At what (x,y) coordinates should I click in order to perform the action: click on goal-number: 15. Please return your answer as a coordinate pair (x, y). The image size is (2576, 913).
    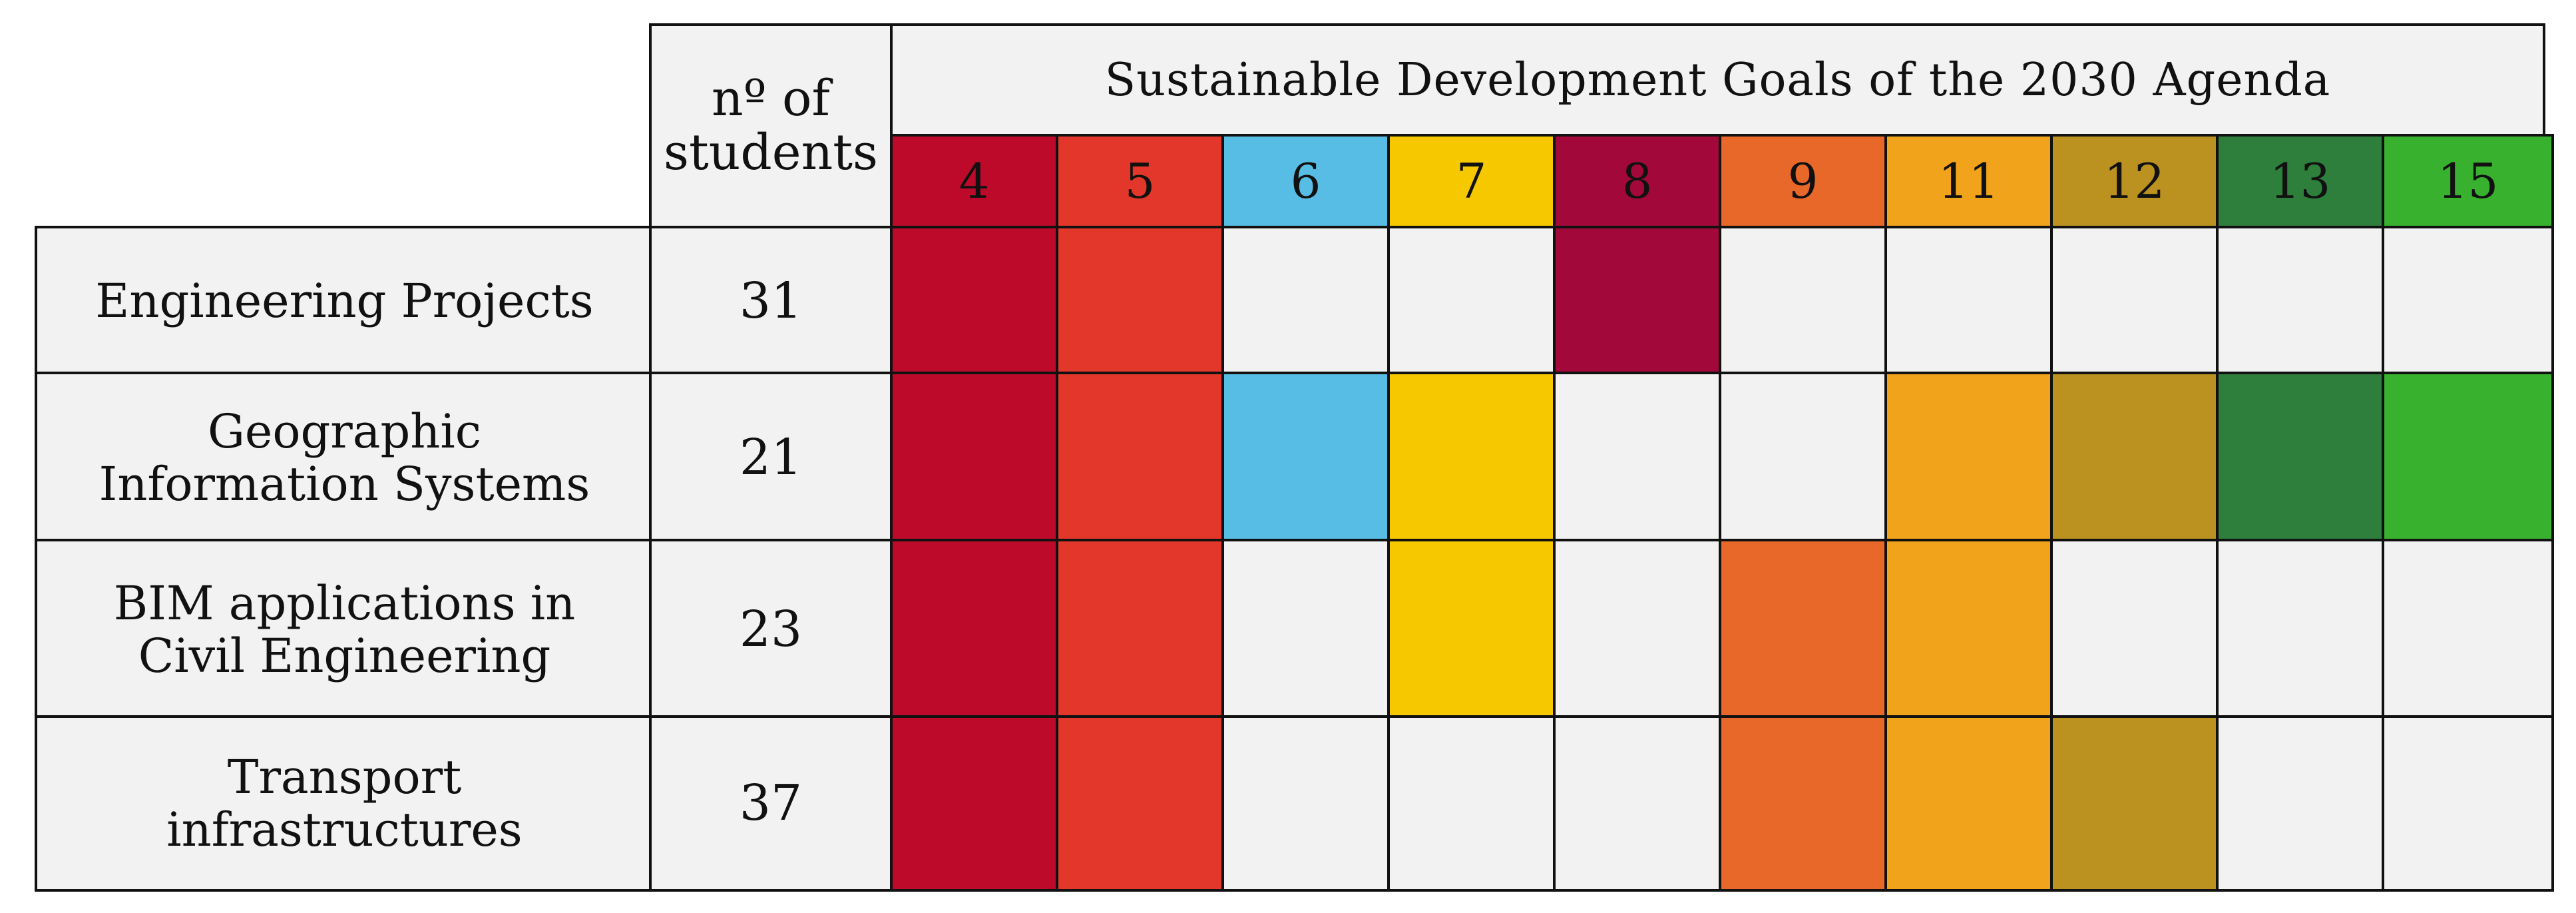
    Looking at the image, I should click on (2468, 181).